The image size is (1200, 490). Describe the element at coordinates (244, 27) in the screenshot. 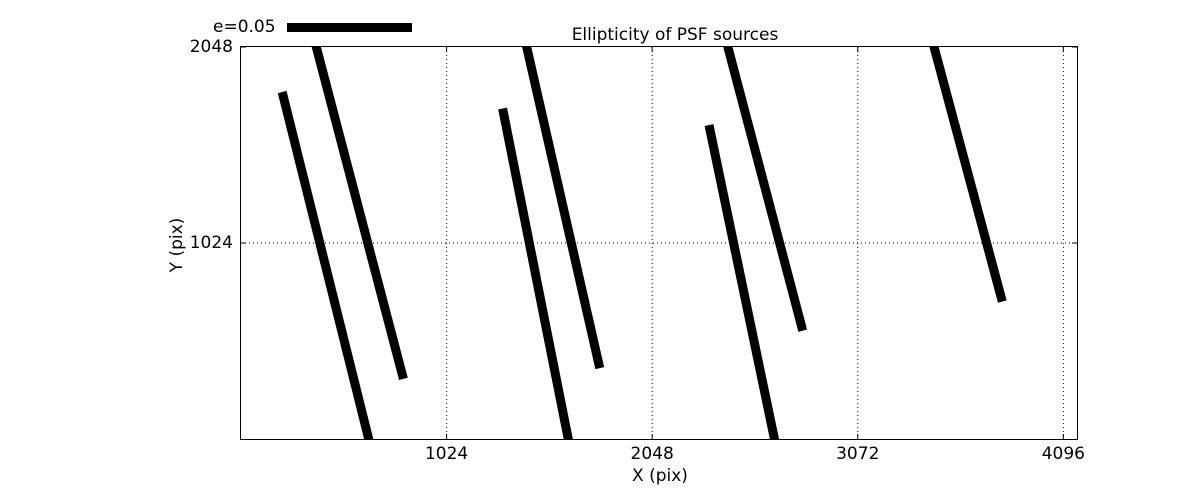

I see `legend-label: e=0.05` at that location.